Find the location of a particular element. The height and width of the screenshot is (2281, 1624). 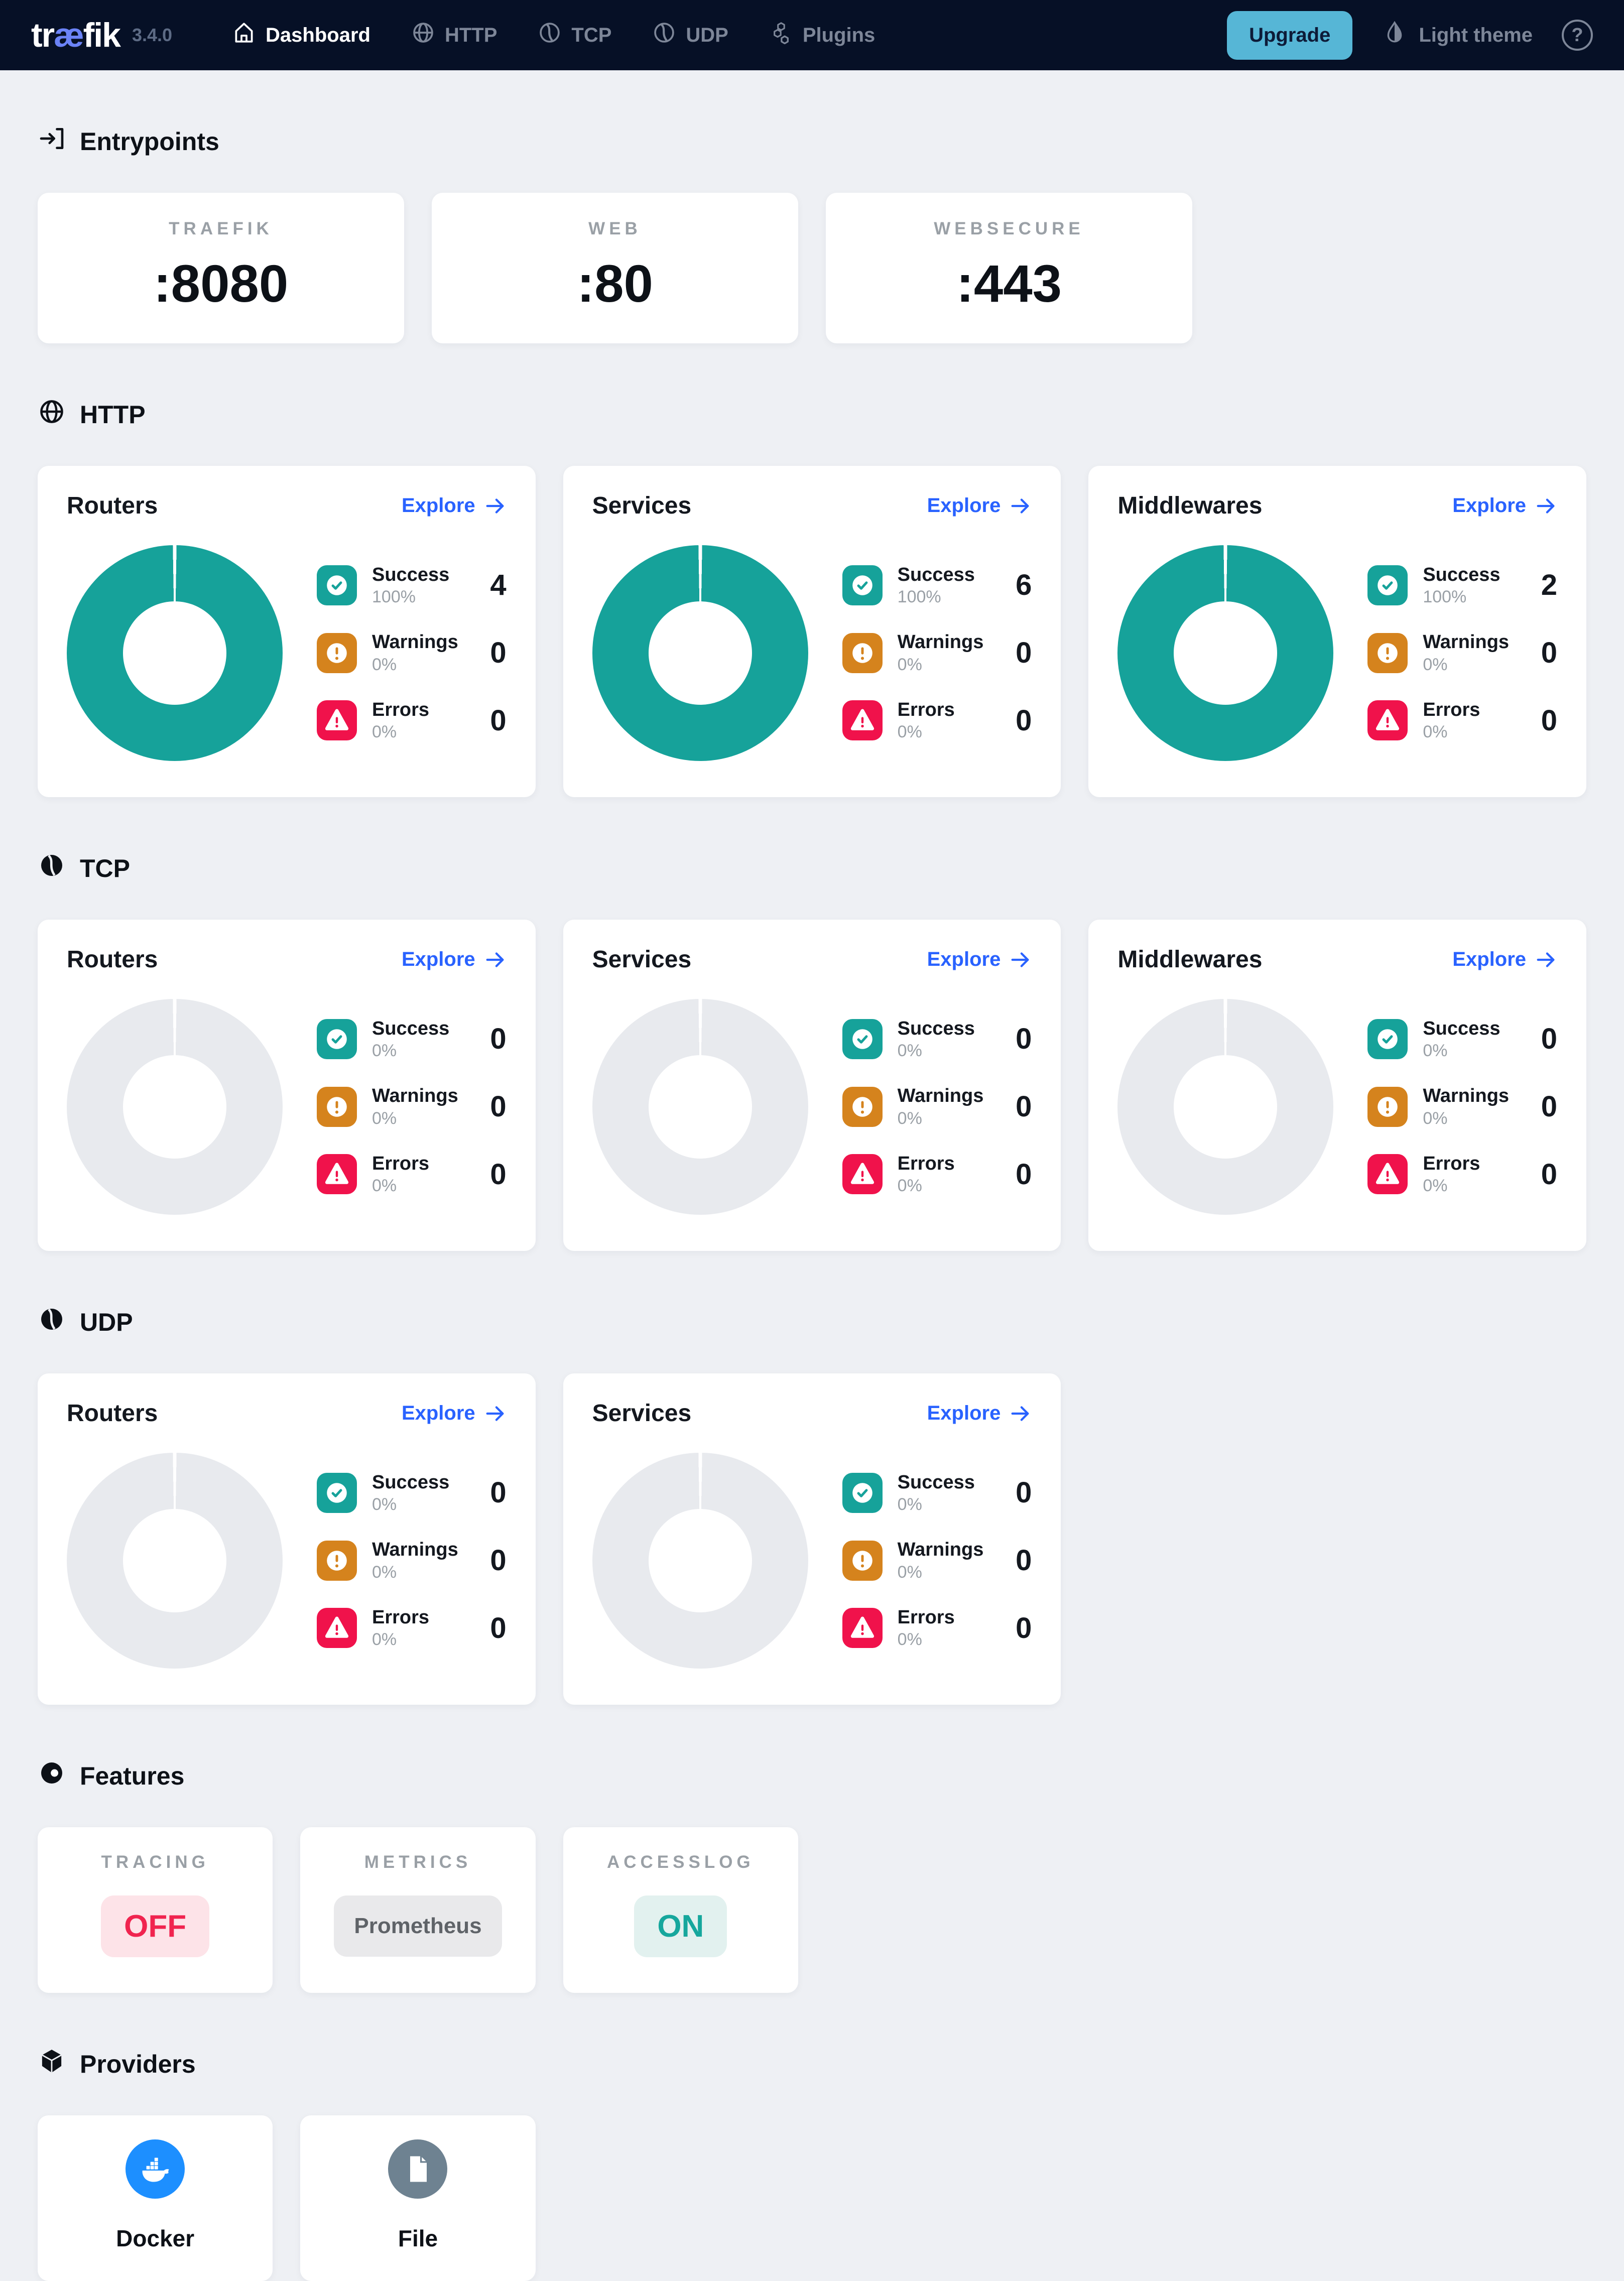

provider-card-docker: Docker is located at coordinates (155, 2198).